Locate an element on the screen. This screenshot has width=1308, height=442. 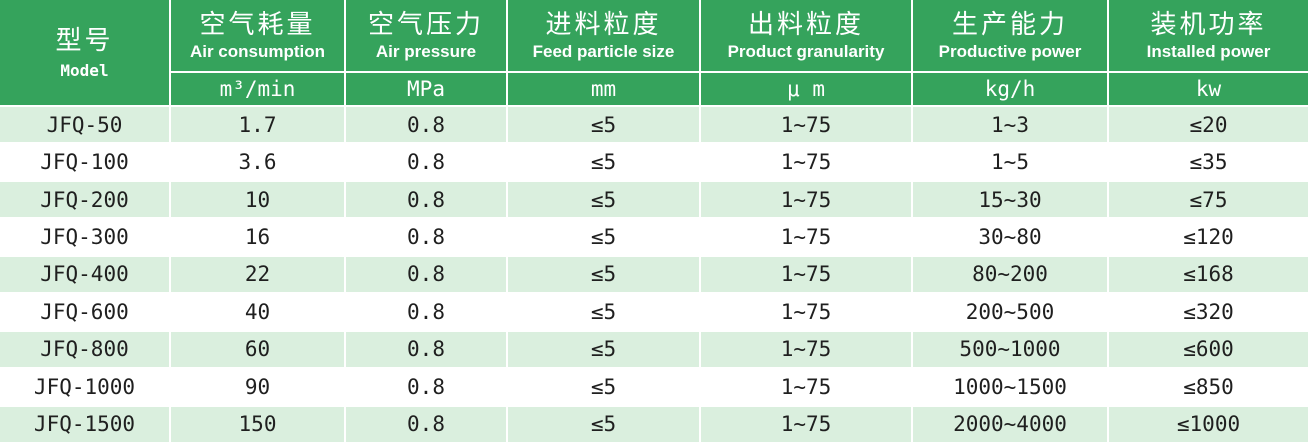
table-row: JFQ-100 3.6 0.8 ≤5 1~75 1~5 ≤35 is located at coordinates (654, 162).